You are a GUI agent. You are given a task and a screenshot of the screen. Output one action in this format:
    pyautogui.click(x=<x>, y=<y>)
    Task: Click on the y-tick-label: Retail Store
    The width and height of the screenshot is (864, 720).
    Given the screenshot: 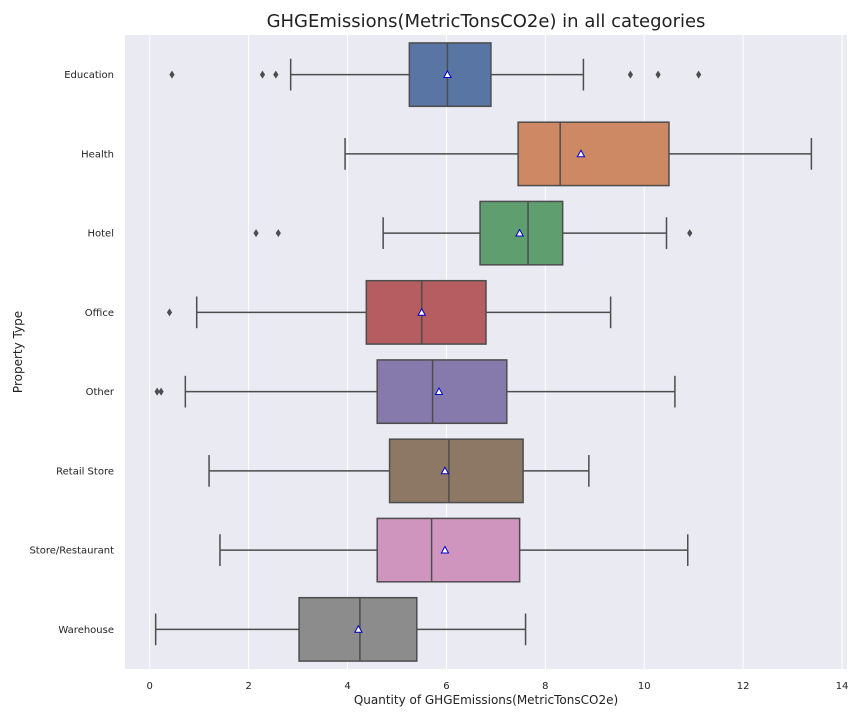 What is the action you would take?
    pyautogui.click(x=85, y=471)
    